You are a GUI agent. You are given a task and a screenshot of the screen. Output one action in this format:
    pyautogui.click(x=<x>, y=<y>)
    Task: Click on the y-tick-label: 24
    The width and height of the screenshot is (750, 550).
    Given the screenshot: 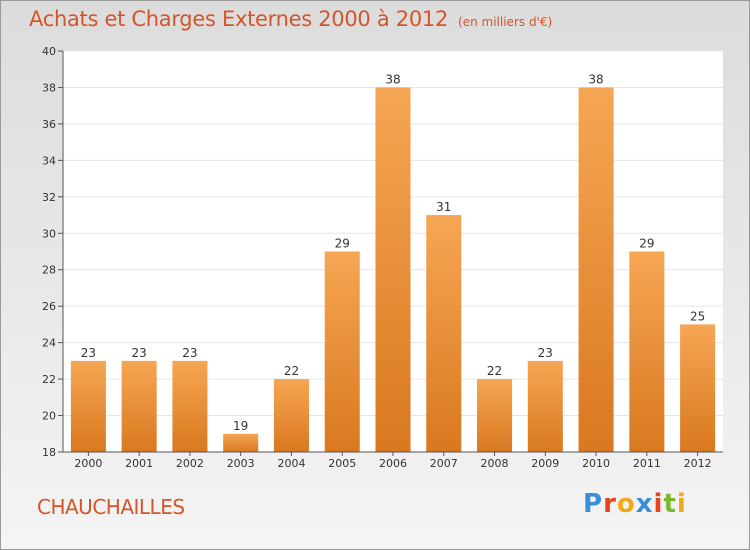 What is the action you would take?
    pyautogui.click(x=49, y=343)
    